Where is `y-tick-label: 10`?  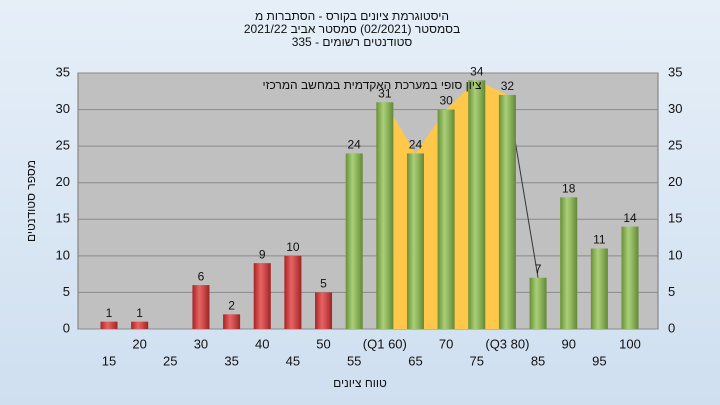 y-tick-label: 10 is located at coordinates (63, 254).